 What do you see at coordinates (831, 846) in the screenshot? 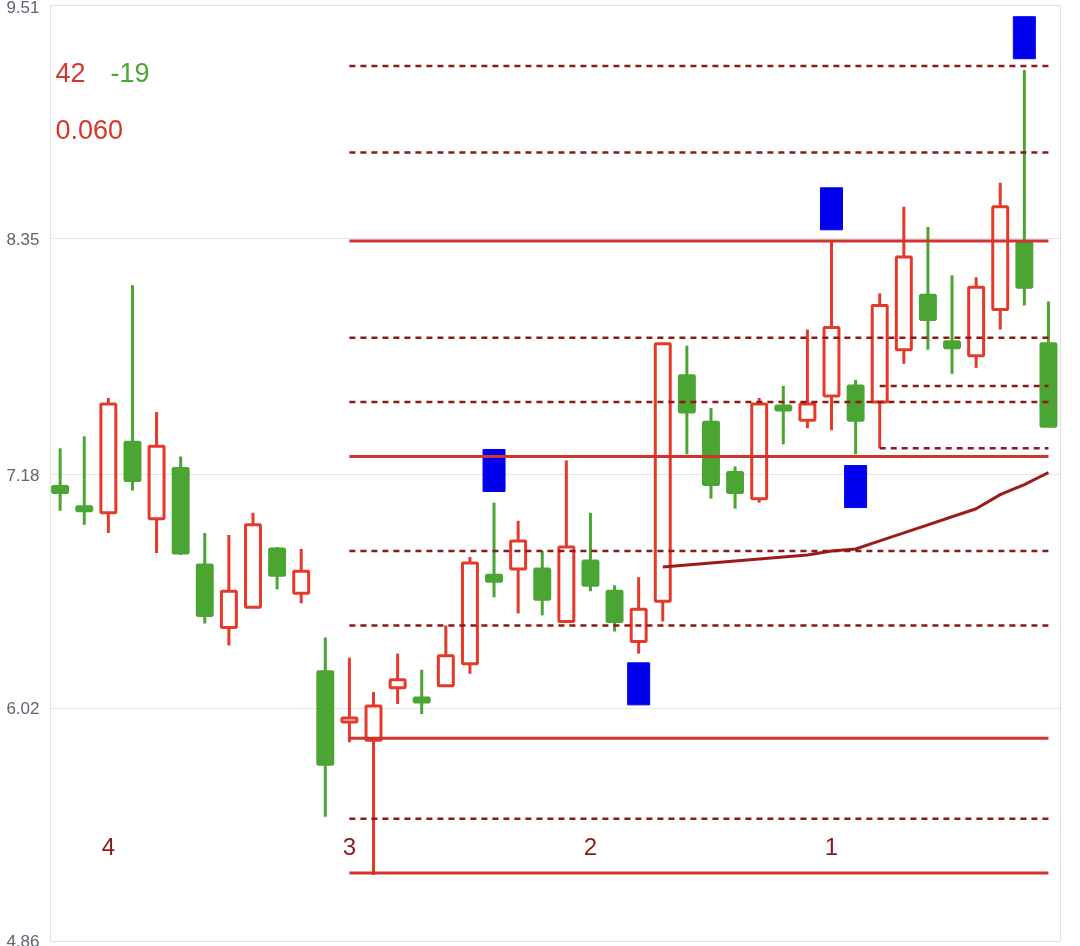
I see `annotation: 1` at bounding box center [831, 846].